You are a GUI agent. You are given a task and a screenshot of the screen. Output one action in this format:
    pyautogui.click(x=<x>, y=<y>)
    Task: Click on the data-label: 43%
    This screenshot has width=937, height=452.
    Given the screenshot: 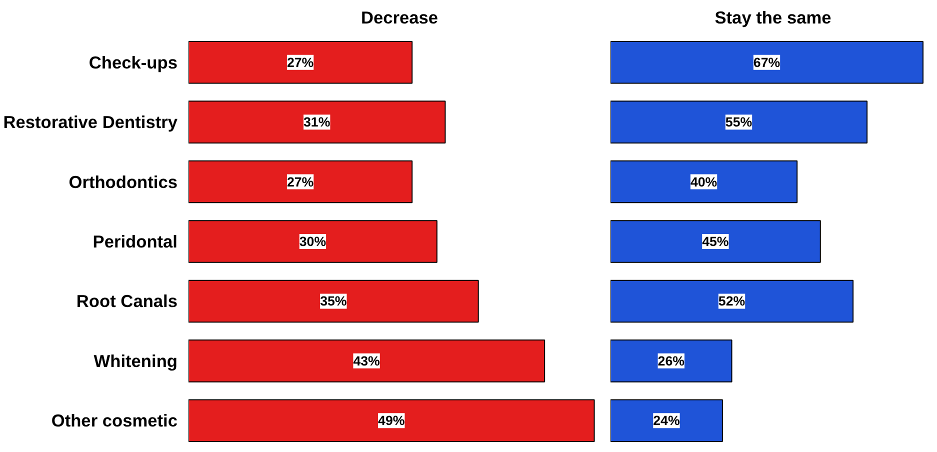 What is the action you would take?
    pyautogui.click(x=366, y=360)
    